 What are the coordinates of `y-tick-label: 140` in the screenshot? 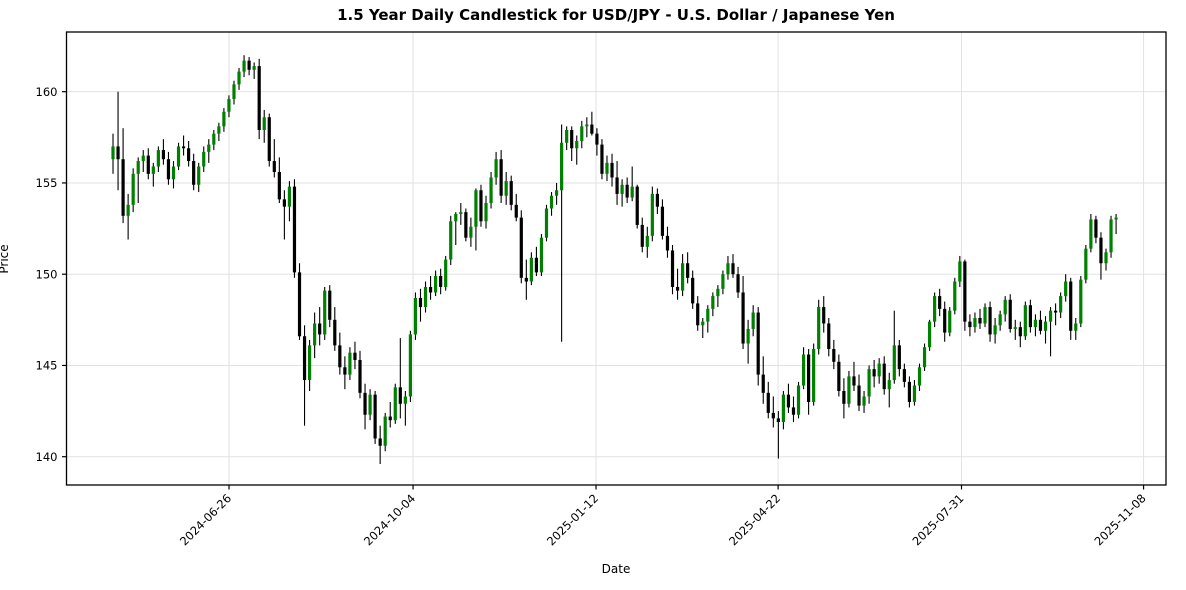 It's located at (47, 457).